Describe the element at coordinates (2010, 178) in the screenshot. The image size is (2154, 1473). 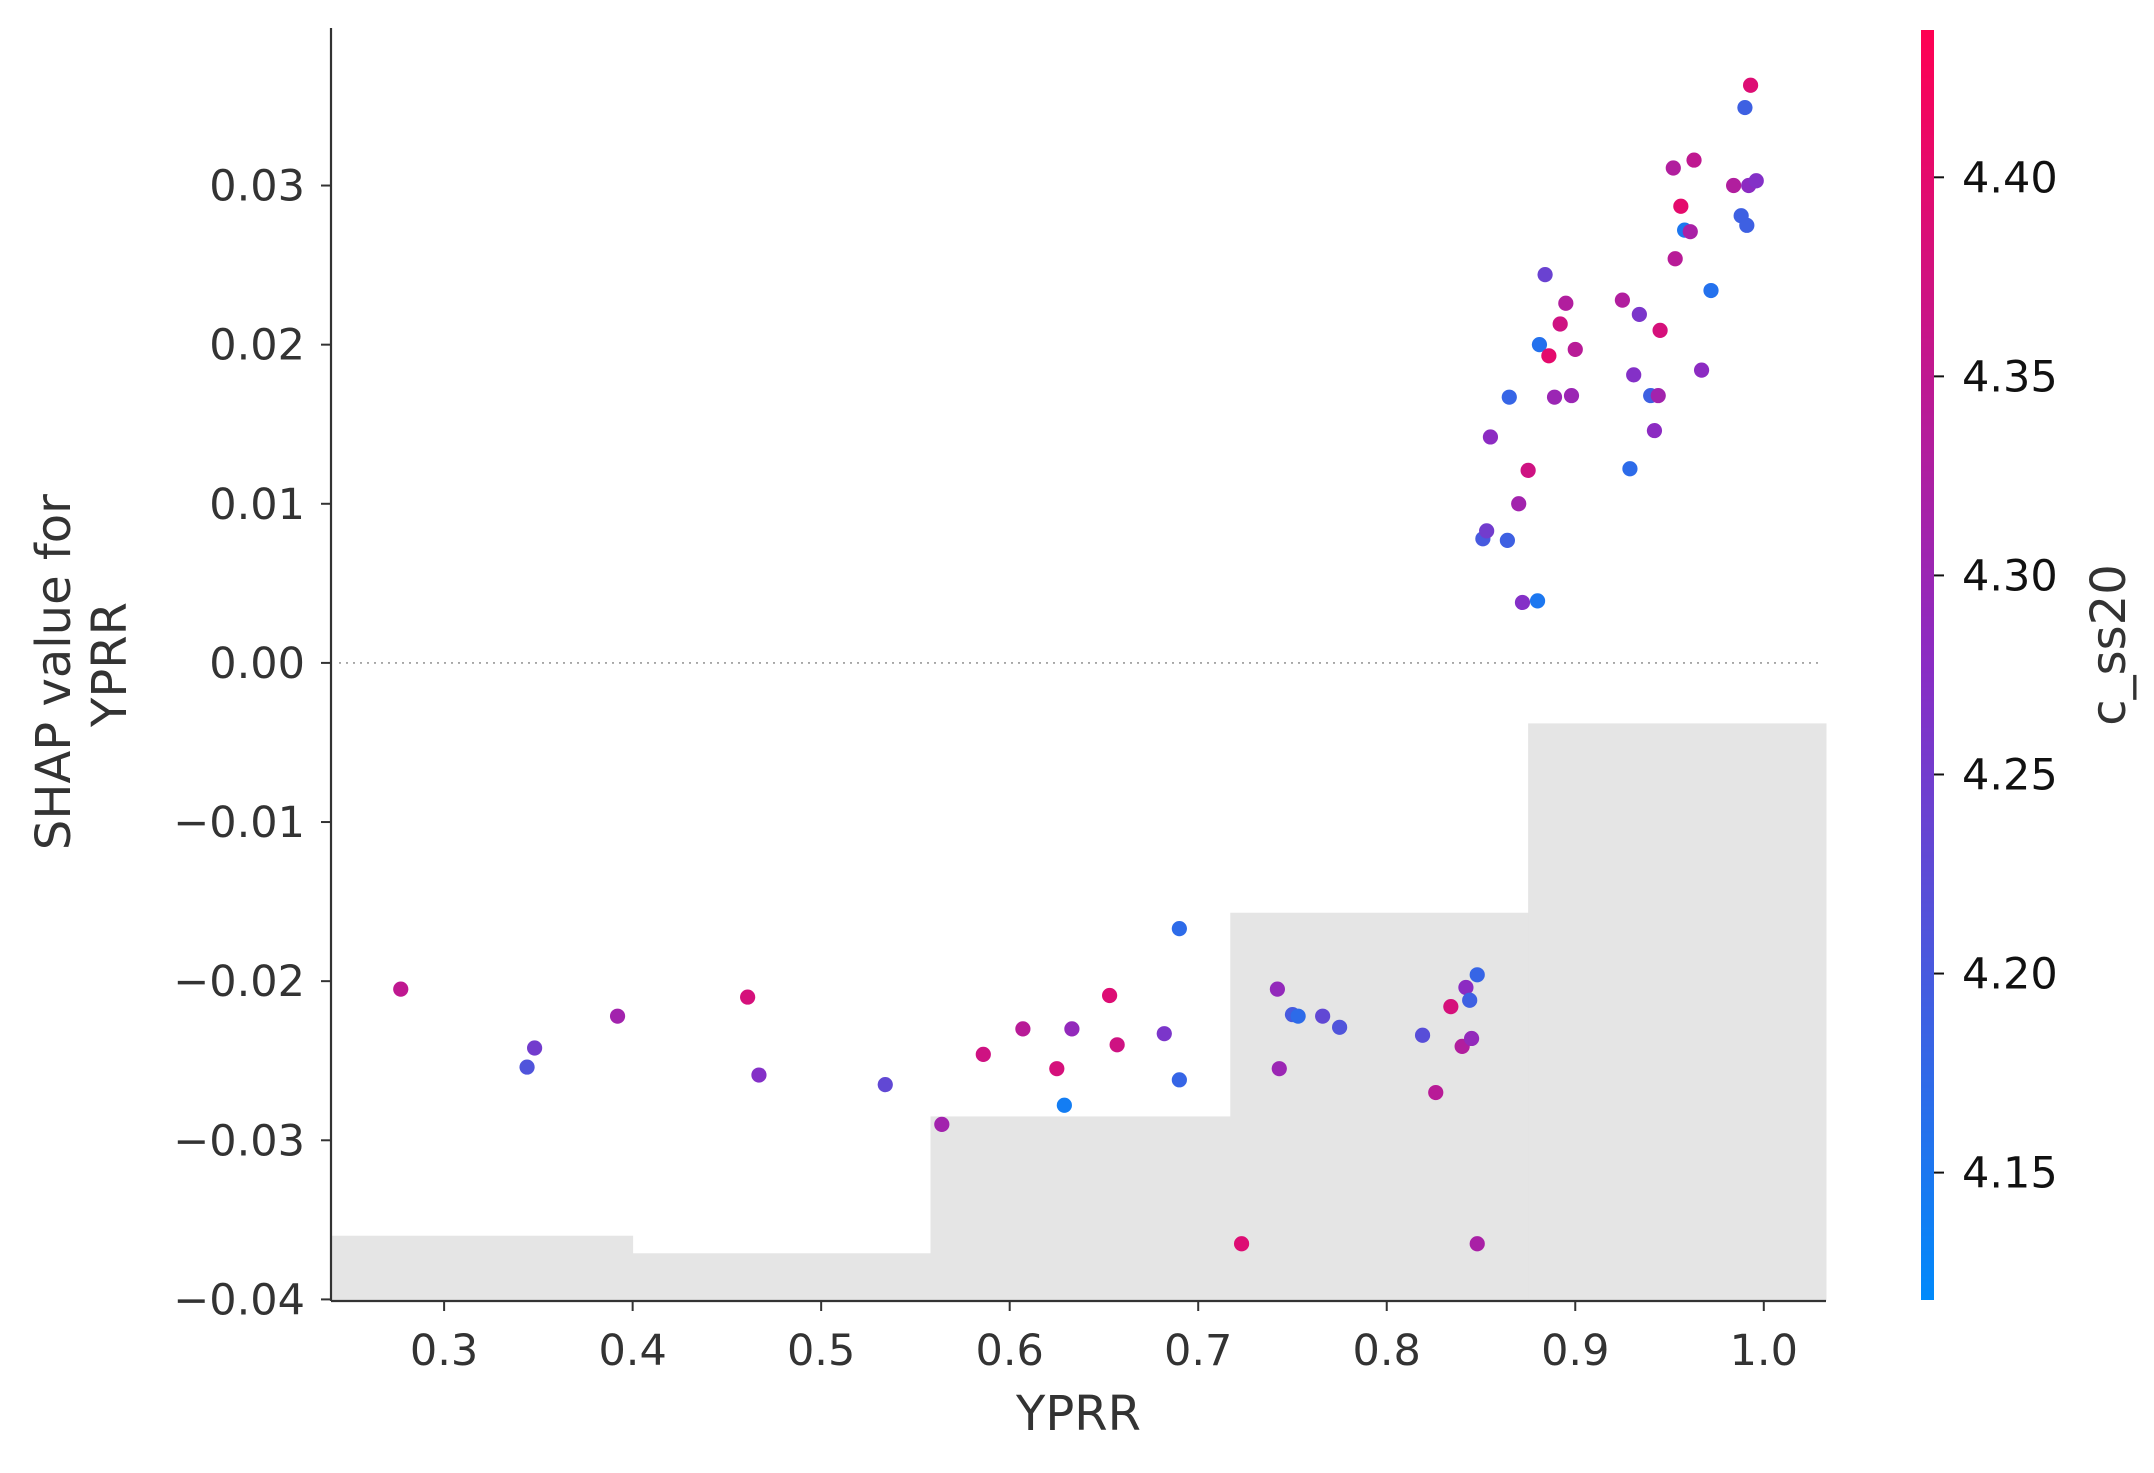
I see `colorbar-tick-label: 4.40` at that location.